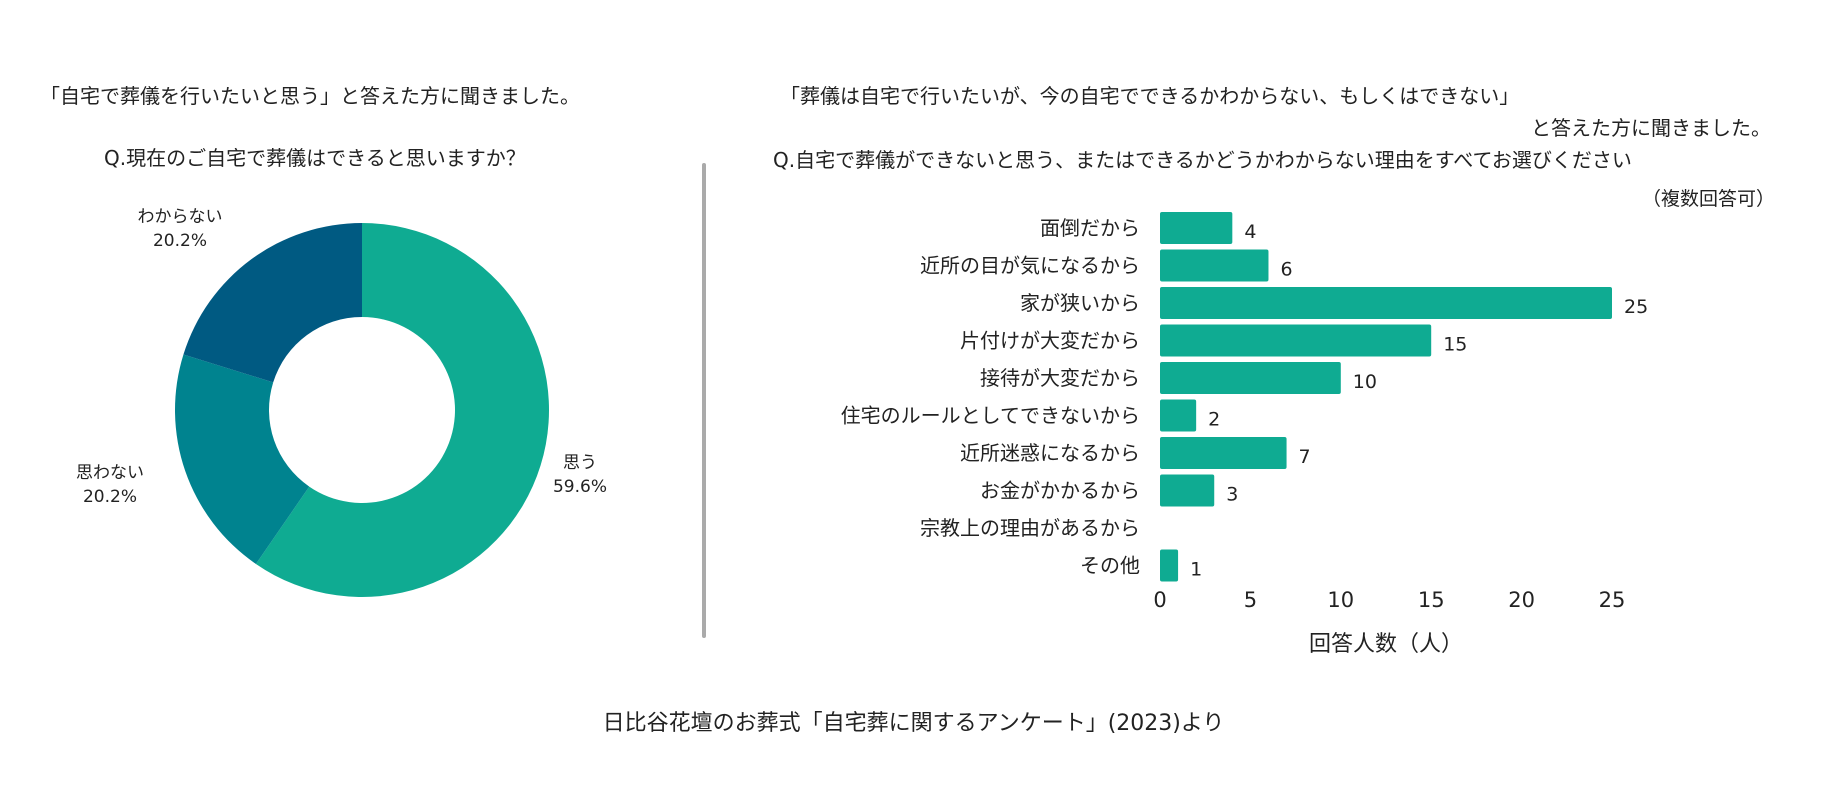 Image resolution: width=1827 pixels, height=789 pixels. Describe the element at coordinates (1060, 378) in the screenshot. I see `bar-category-label: 接待が大変だから` at that location.